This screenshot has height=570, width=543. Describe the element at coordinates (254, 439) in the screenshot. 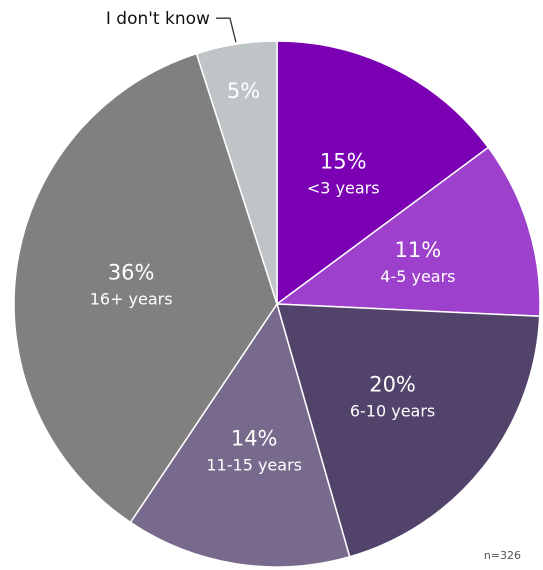

I see `slice-percent-label: 14%` at that location.